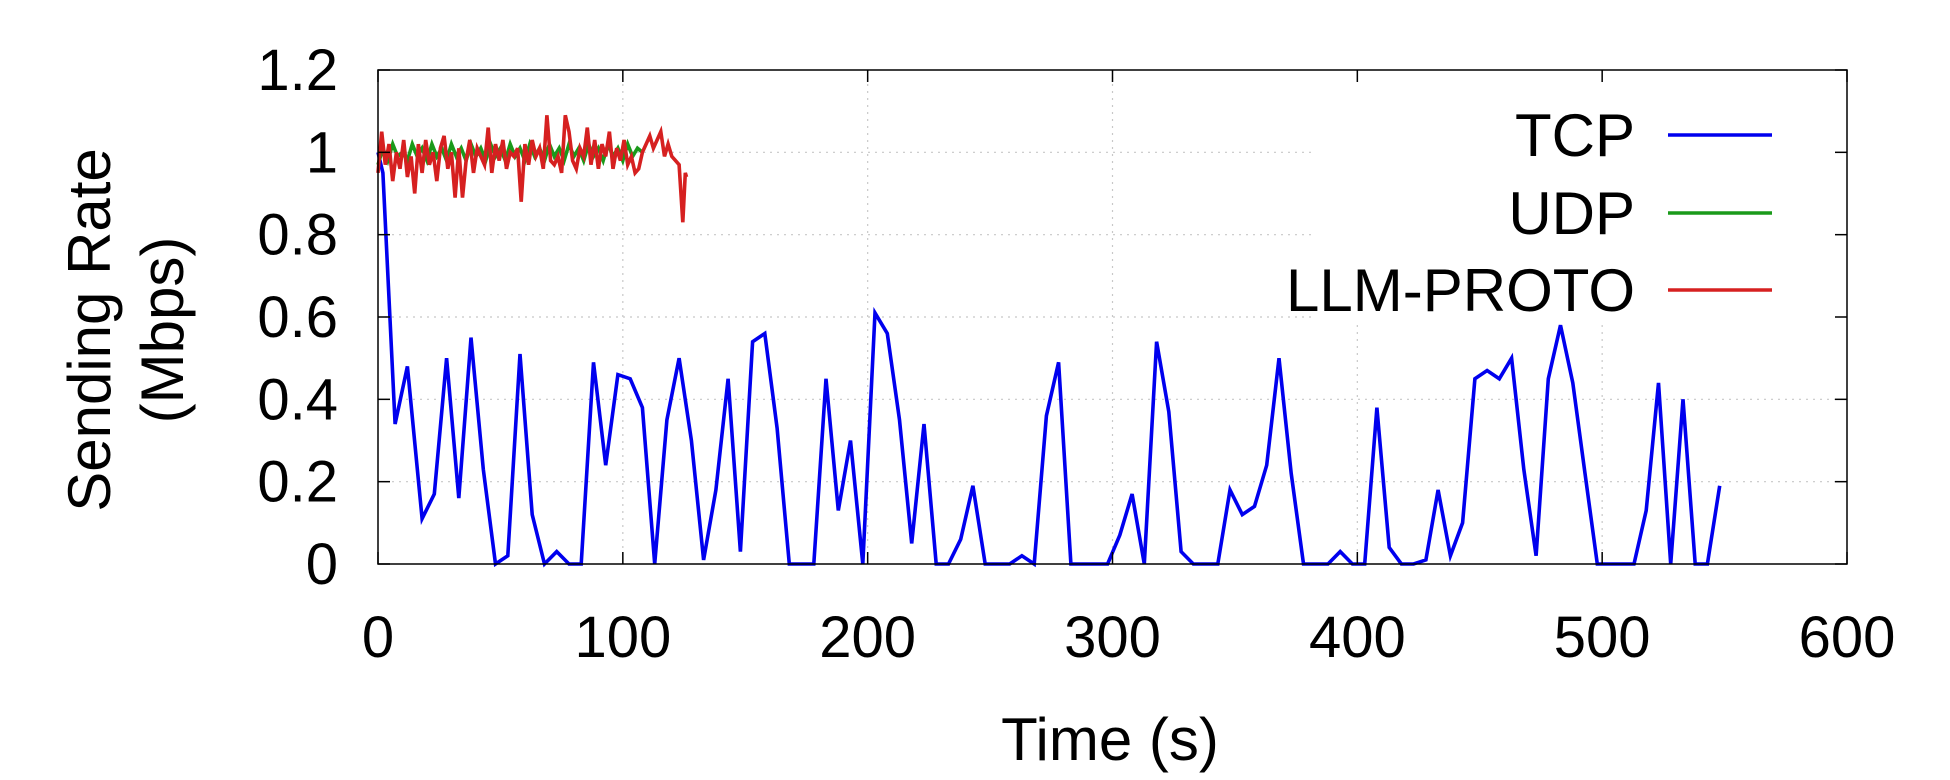 The image size is (1950, 780). Describe the element at coordinates (622, 637) in the screenshot. I see `x-tick-label: 100` at that location.